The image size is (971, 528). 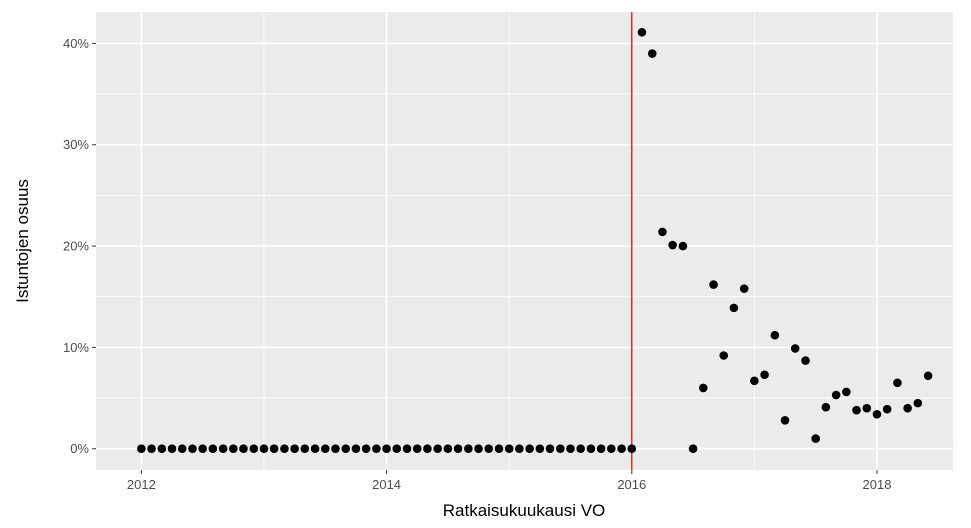 I want to click on x-tick-label: 2016, so click(x=631, y=484).